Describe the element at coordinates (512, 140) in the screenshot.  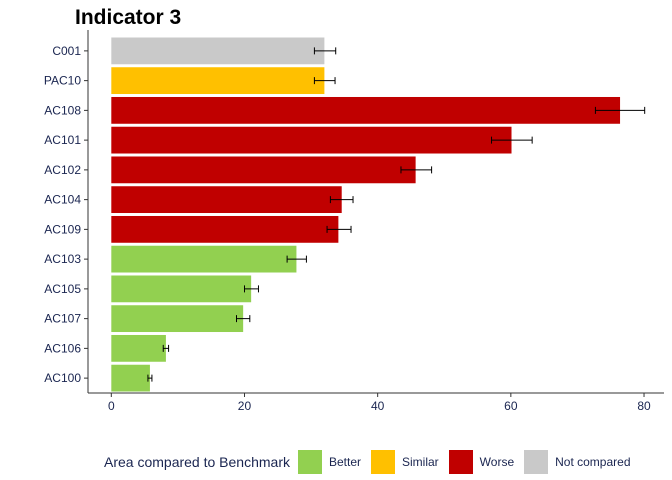
I see `error-bar-ac101` at that location.